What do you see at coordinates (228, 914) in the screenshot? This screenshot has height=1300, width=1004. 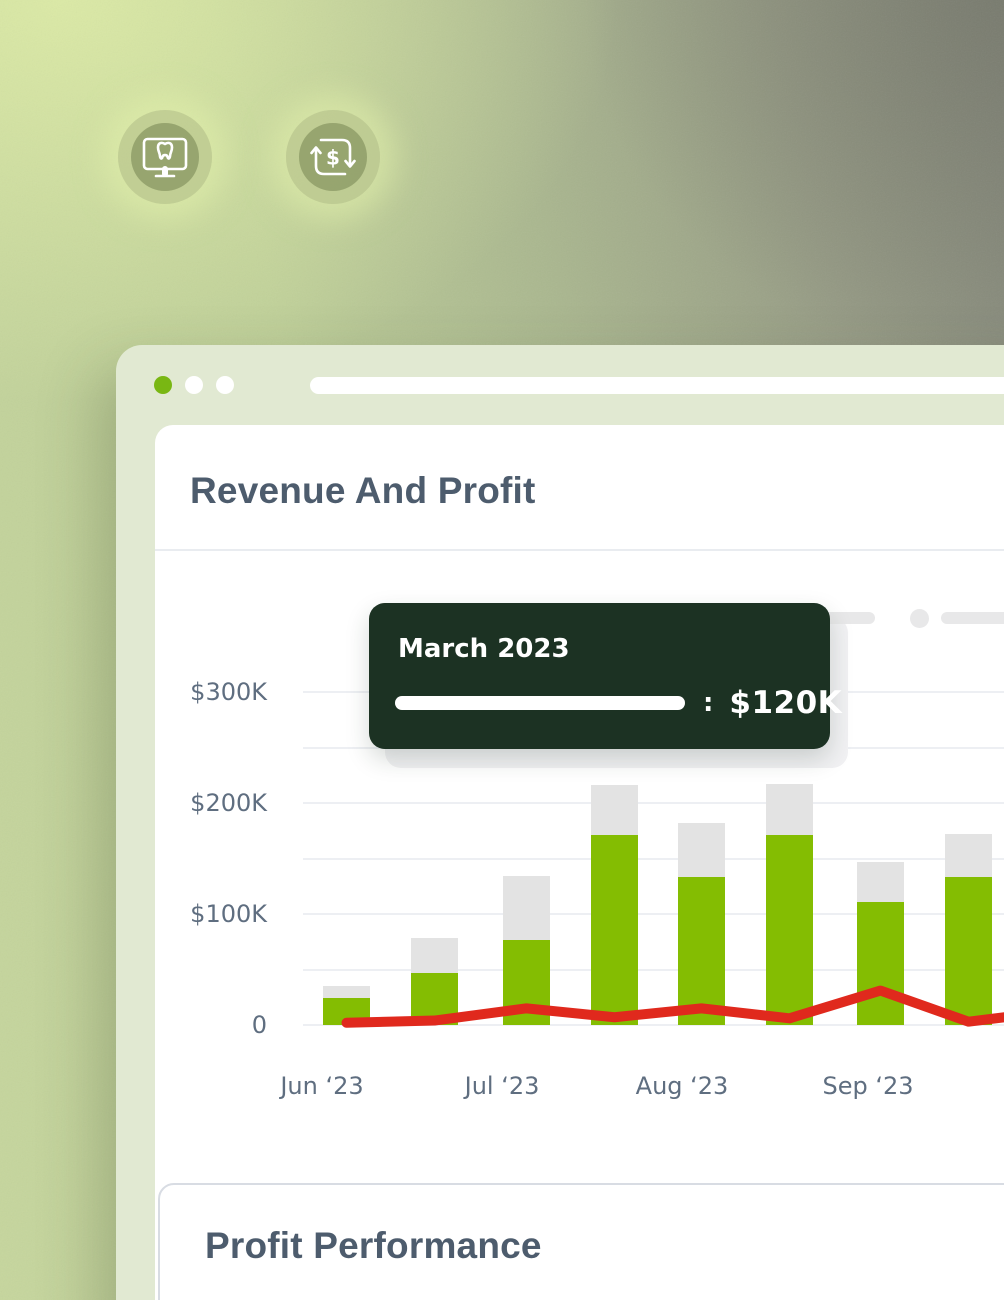 I see `y-axis-tick-label: $100K` at bounding box center [228, 914].